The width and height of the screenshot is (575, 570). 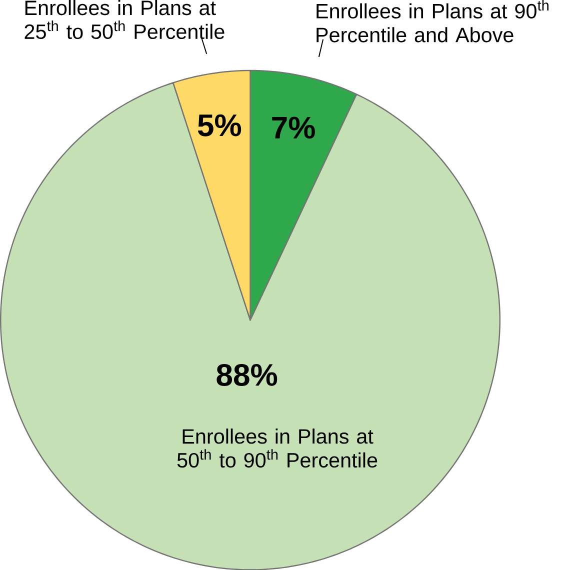 I want to click on data-label: 7%, so click(x=293, y=127).